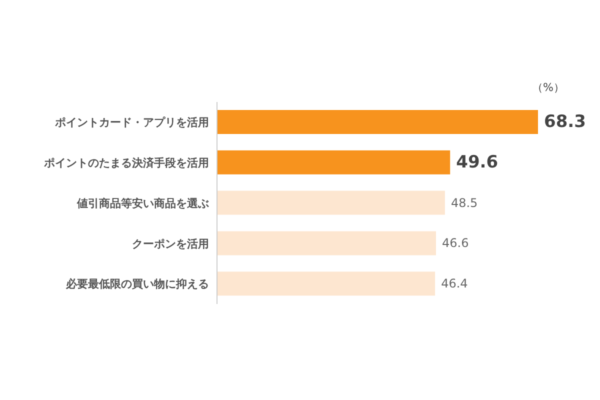 This screenshot has height=400, width=600. What do you see at coordinates (137, 284) in the screenshot?
I see `y-tick-label: 必要最低限の買い物に抑える` at bounding box center [137, 284].